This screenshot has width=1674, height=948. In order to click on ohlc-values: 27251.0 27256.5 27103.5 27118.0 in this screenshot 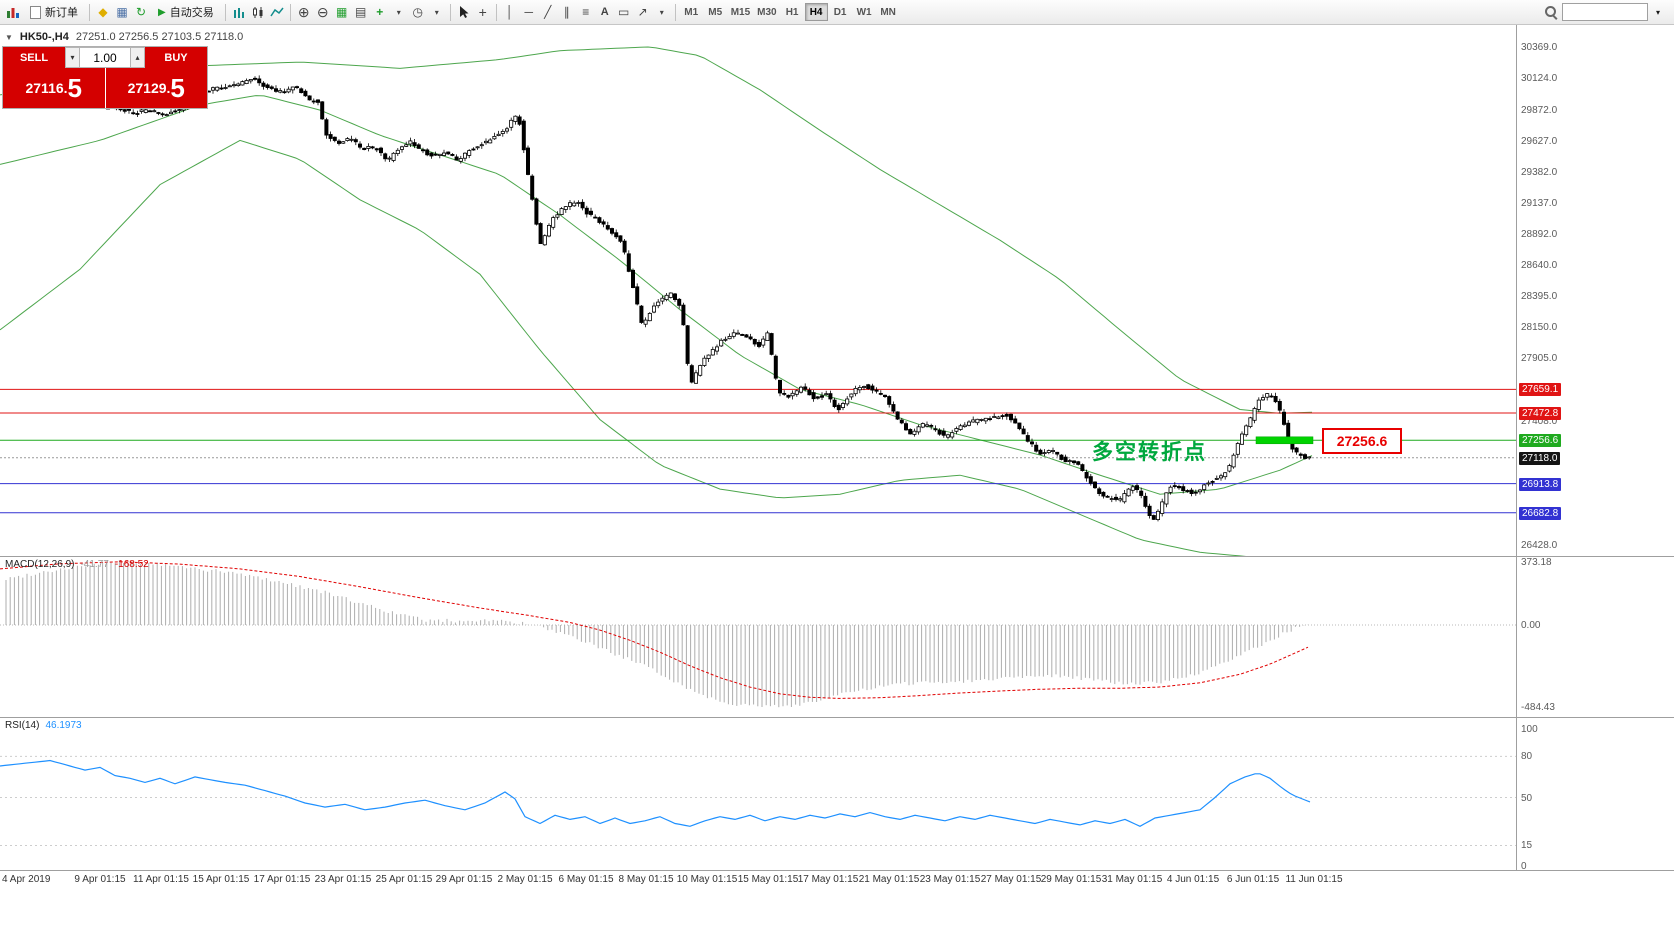, I will do `click(159, 37)`.